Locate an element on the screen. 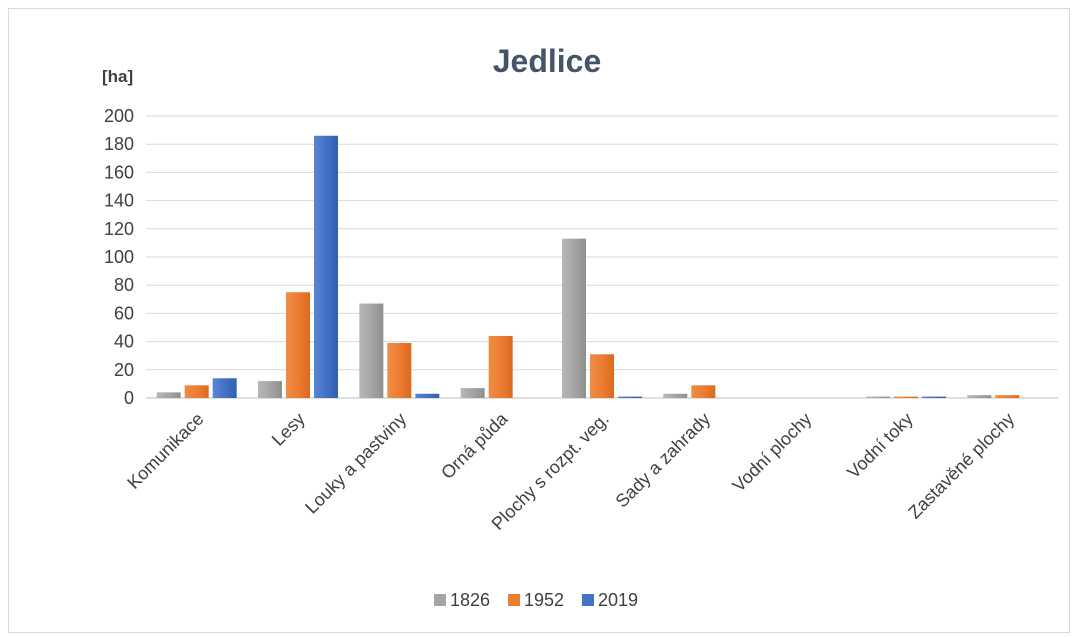  y-tick-label: 60 is located at coordinates (124, 313).